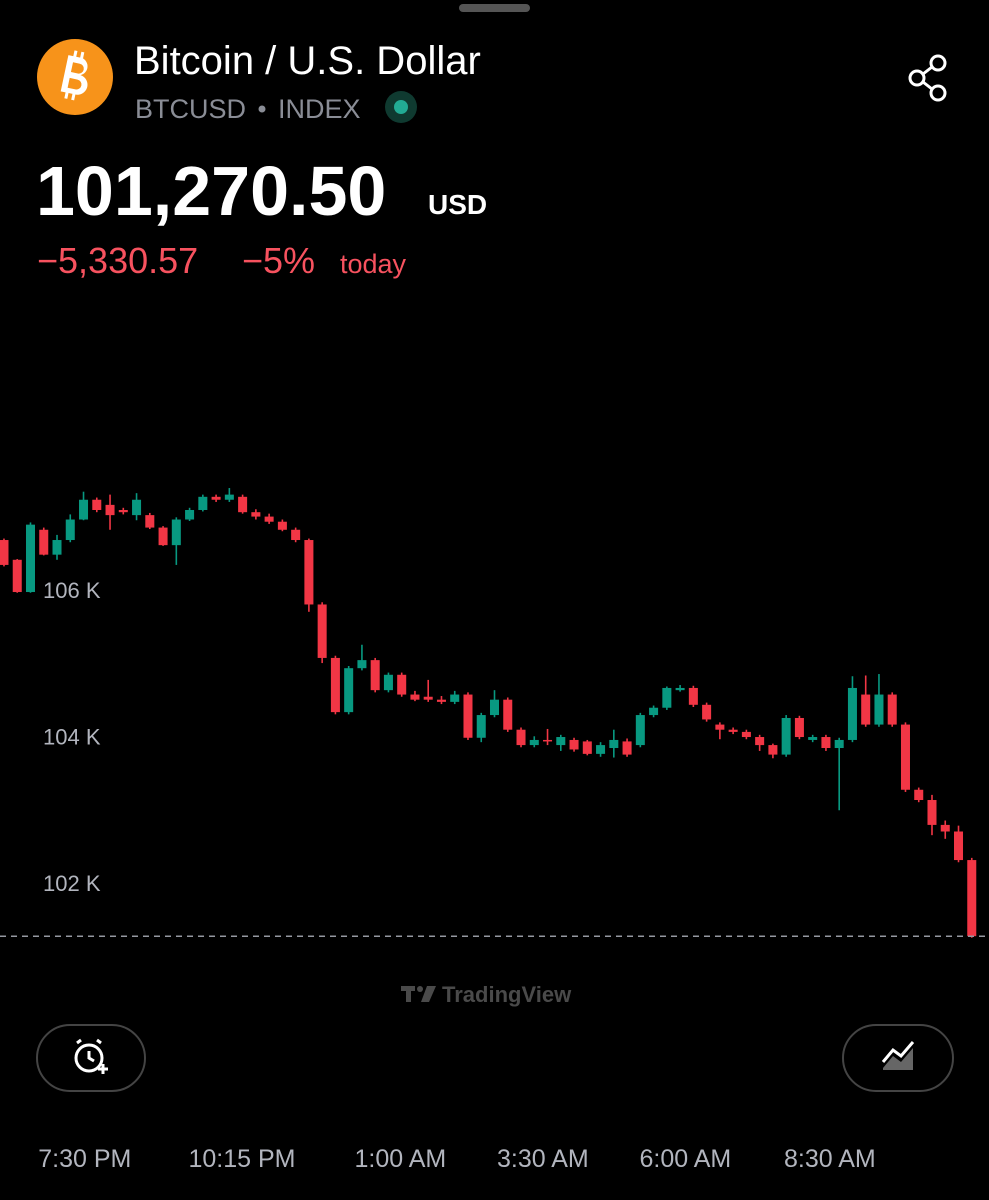 This screenshot has height=1200, width=989. Describe the element at coordinates (401, 1159) in the screenshot. I see `x-tick-label: 1:00 AM` at that location.